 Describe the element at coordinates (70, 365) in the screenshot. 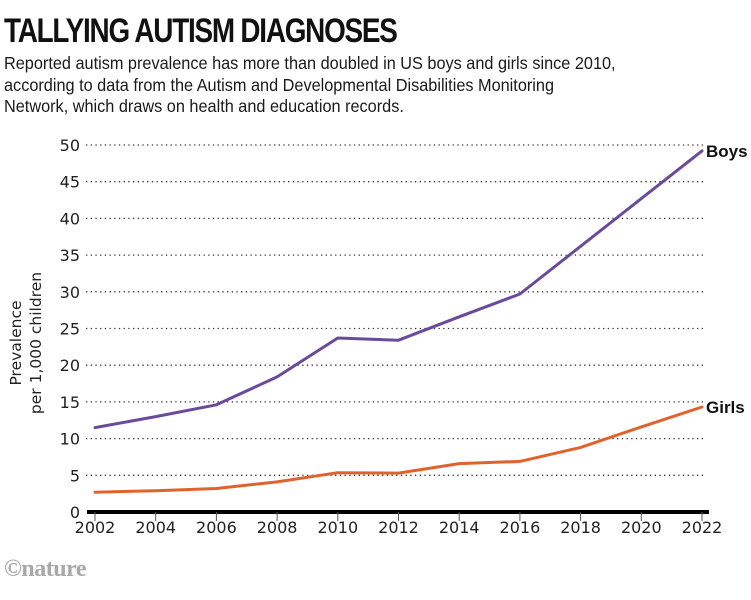

I see `y-tick-label: 20` at that location.